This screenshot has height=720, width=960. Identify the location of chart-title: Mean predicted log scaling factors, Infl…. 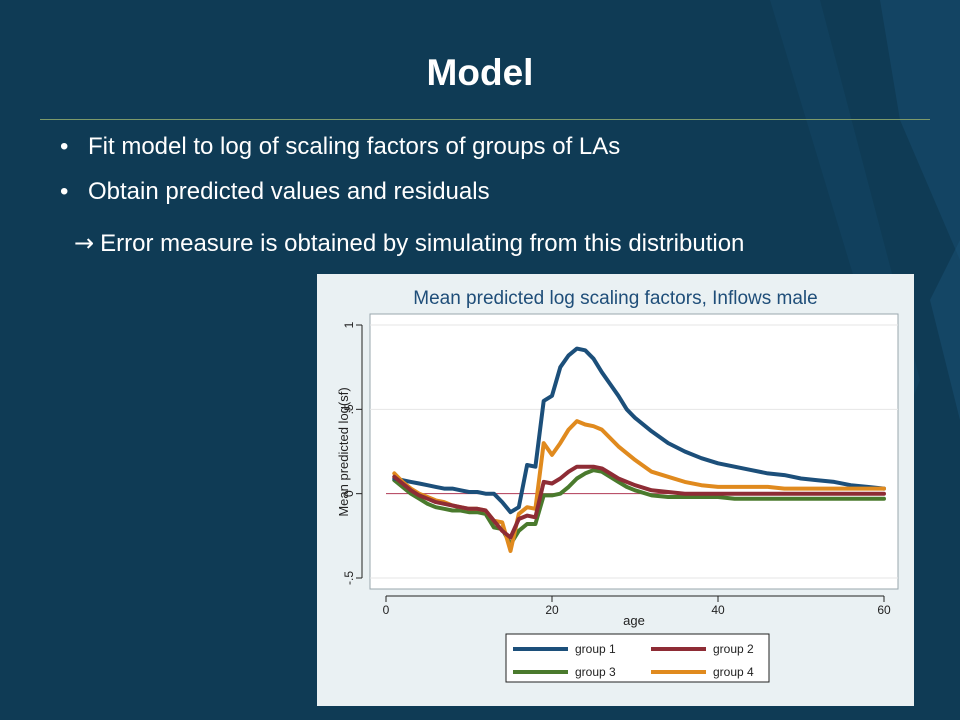
(615, 298).